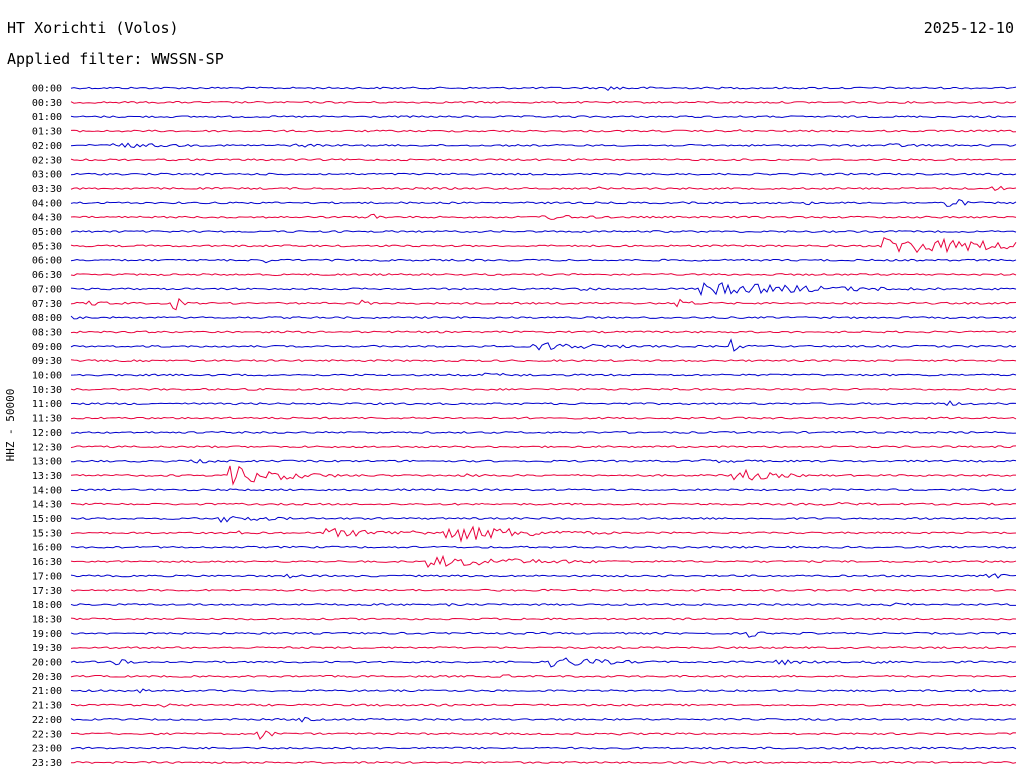 This screenshot has height=780, width=1024. Describe the element at coordinates (47, 749) in the screenshot. I see `time-label: 23:00` at that location.